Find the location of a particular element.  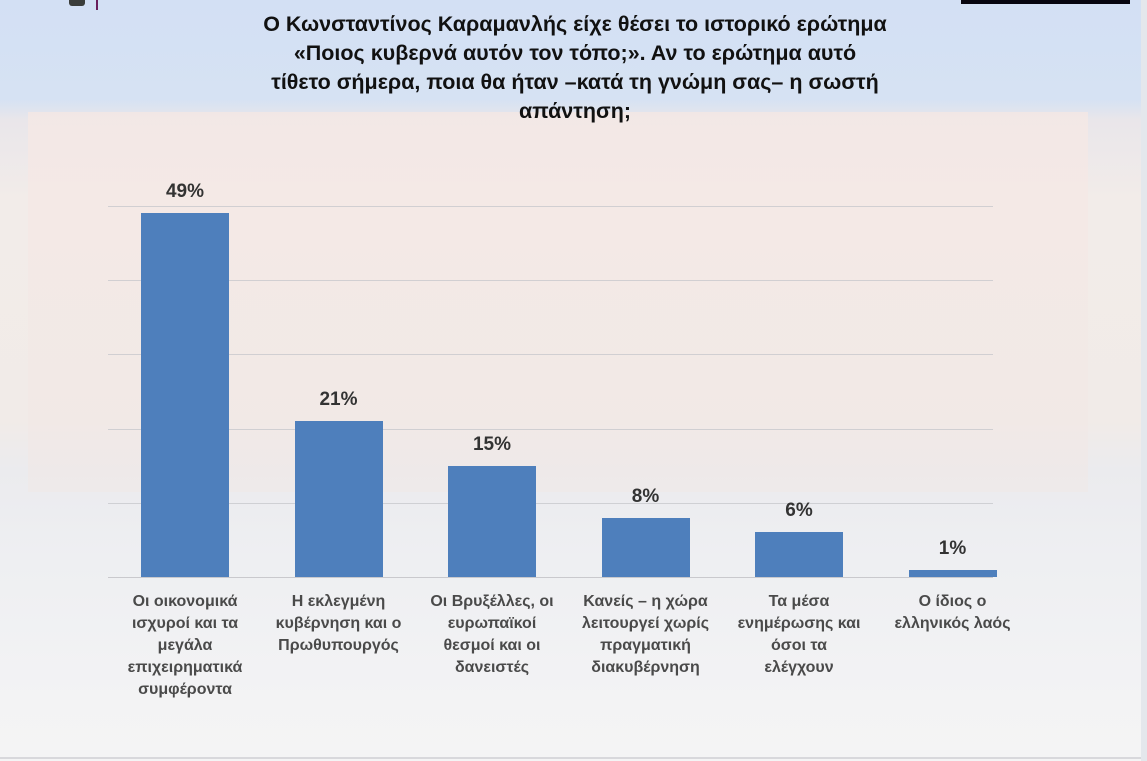

x-axis-line is located at coordinates (550, 577).